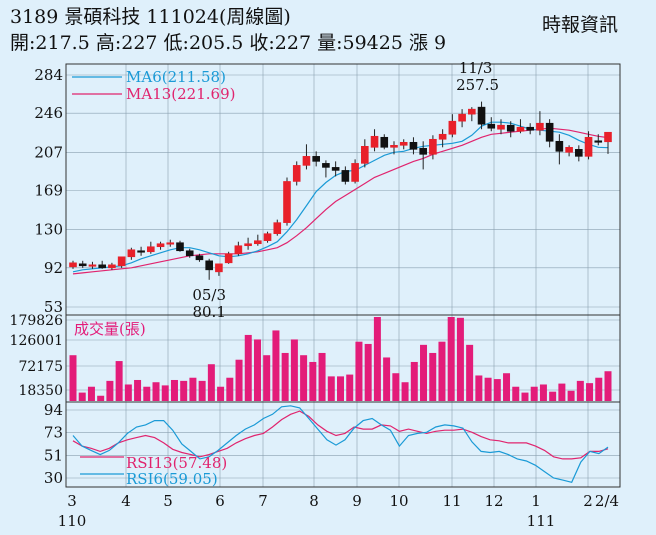 Image resolution: width=656 pixels, height=535 pixels. What do you see at coordinates (72, 521) in the screenshot?
I see `year-tick-label: 110` at bounding box center [72, 521].